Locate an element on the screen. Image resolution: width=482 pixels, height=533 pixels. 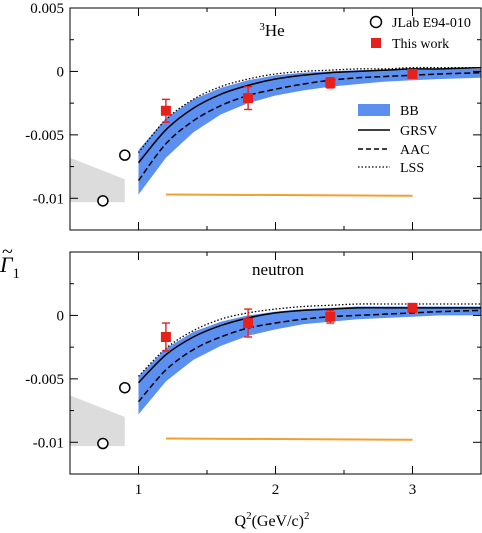
legend-curves: BB GRSV AAC LSS is located at coordinates (397, 140).